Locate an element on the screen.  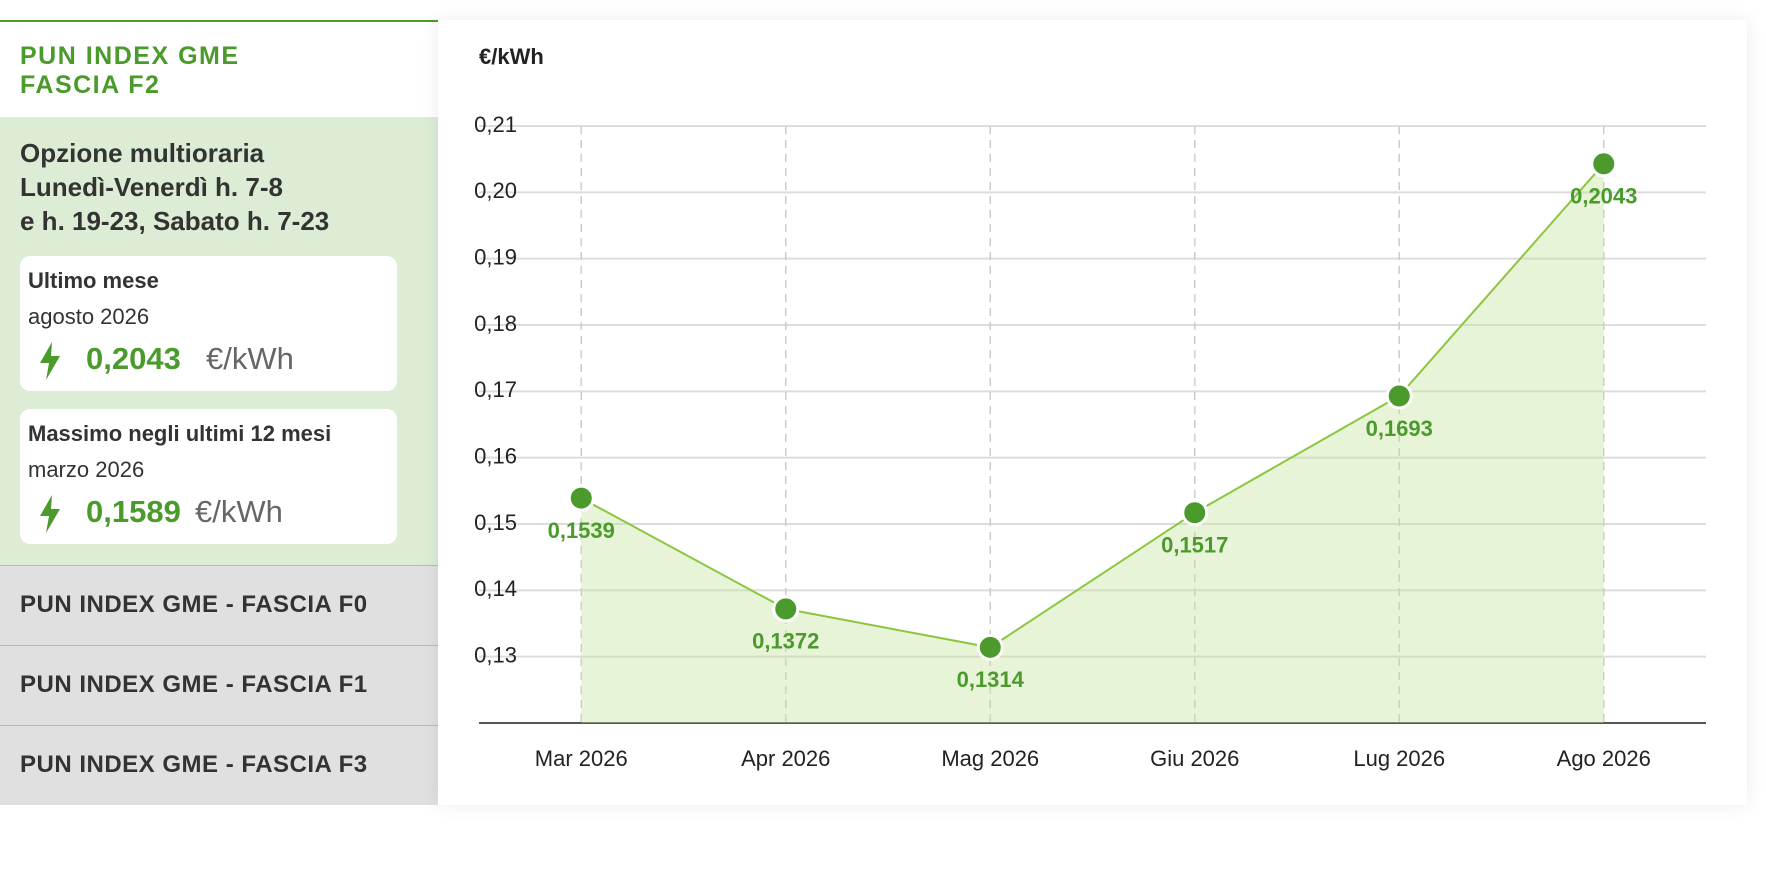
y-tick-label: 0,14 is located at coordinates (495, 588).